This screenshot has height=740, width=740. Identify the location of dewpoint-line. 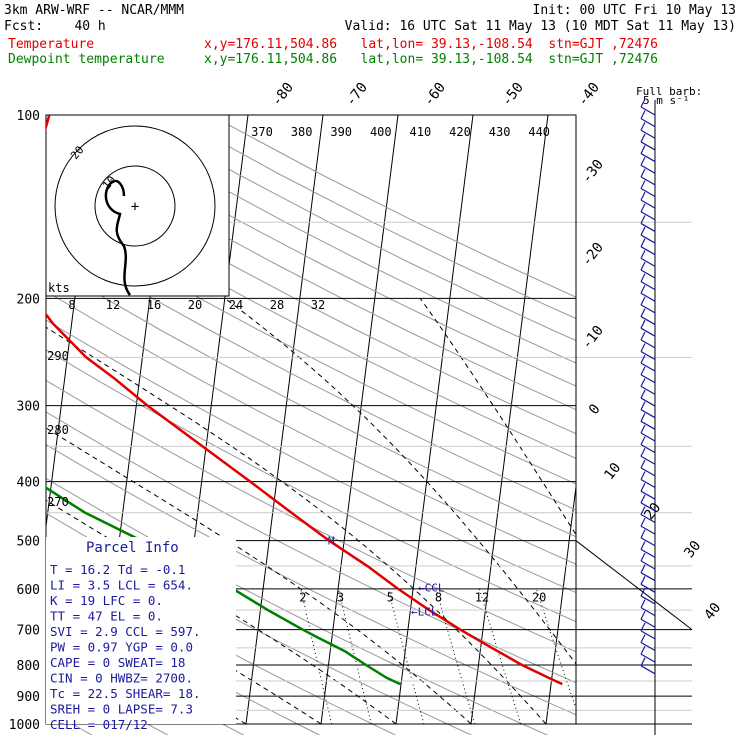
(223, 586).